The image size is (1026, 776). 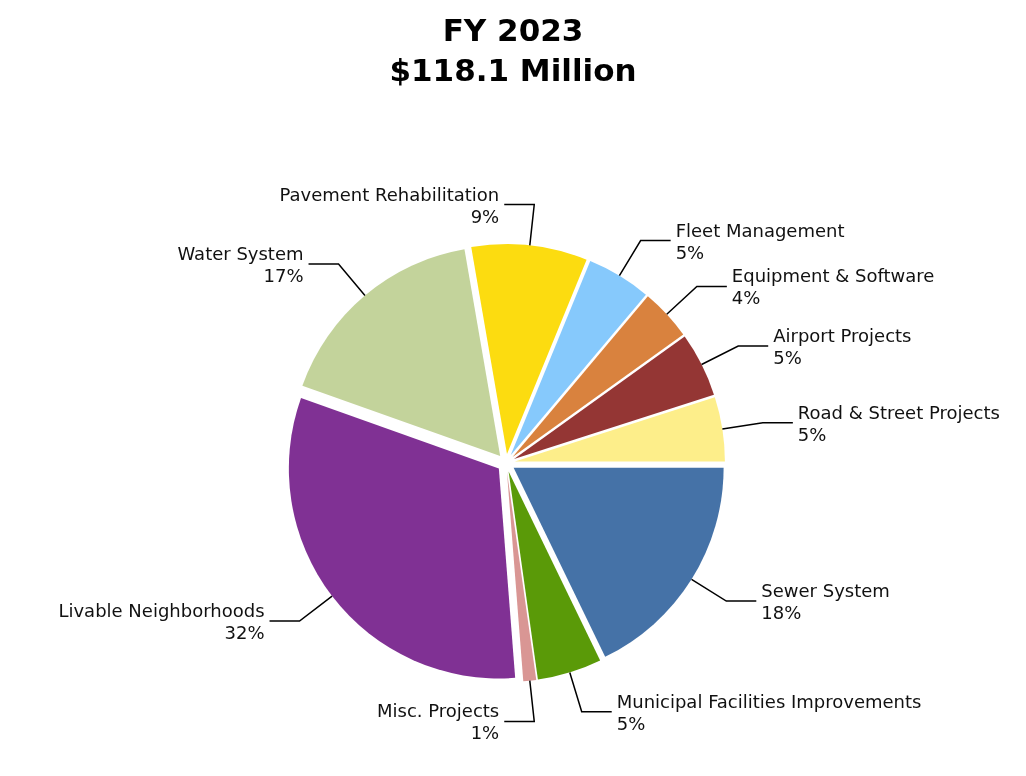 I want to click on slice-label: Municipal Facilities Improvements, so click(x=769, y=701).